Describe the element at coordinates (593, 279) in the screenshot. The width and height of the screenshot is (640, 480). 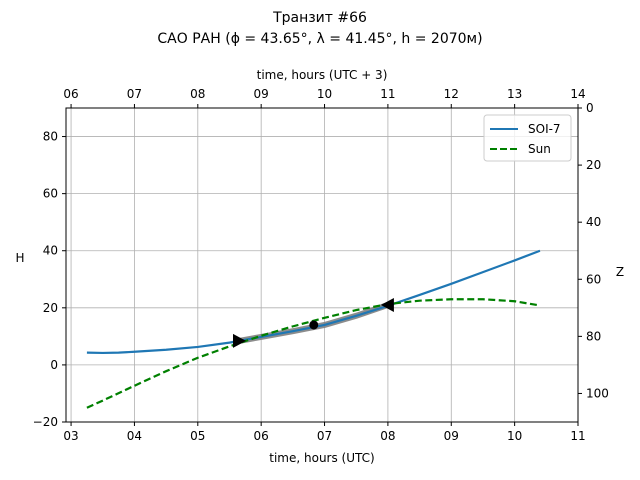
I see `z-tick-label: 60` at that location.